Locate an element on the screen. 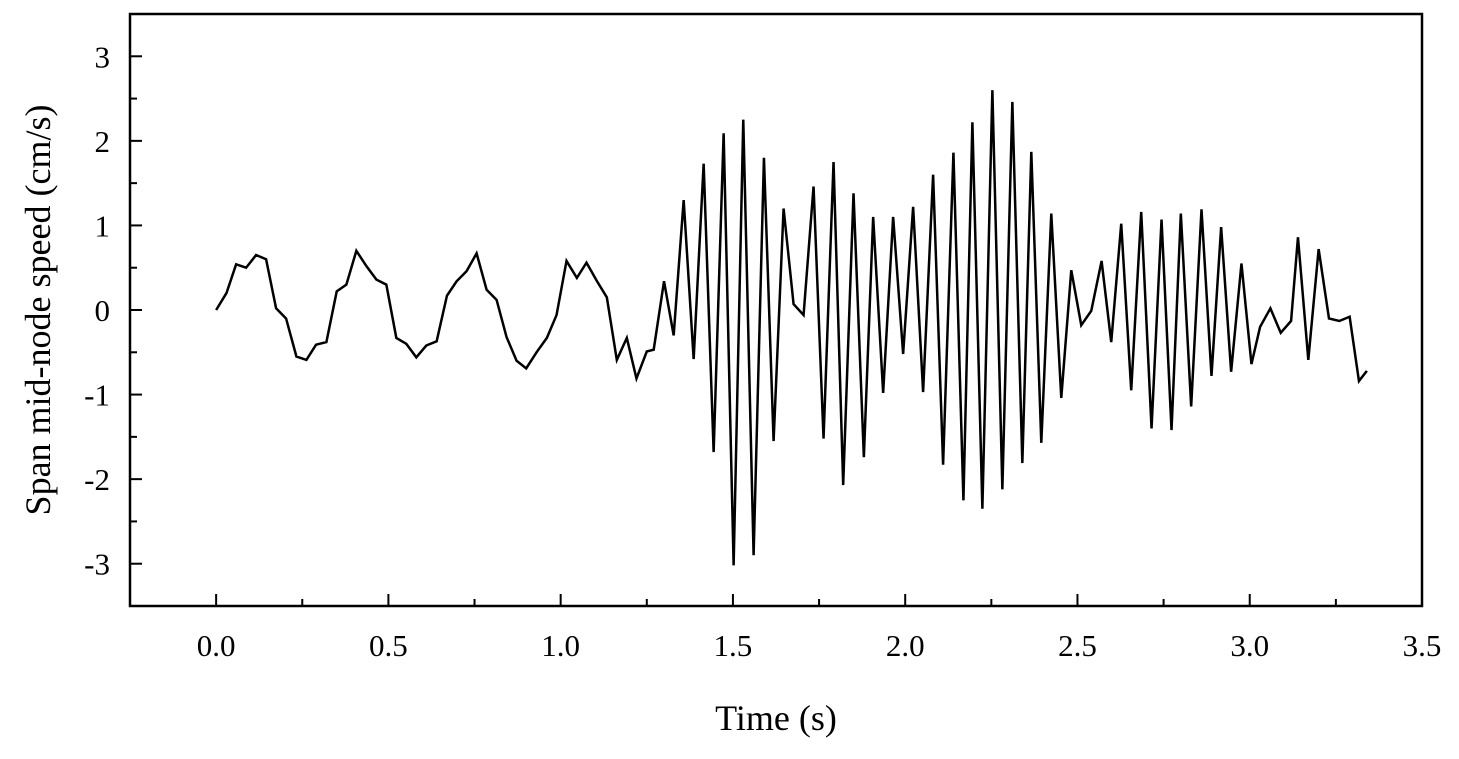 The height and width of the screenshot is (759, 1459). x-tick-label: 3.5 is located at coordinates (1422, 645).